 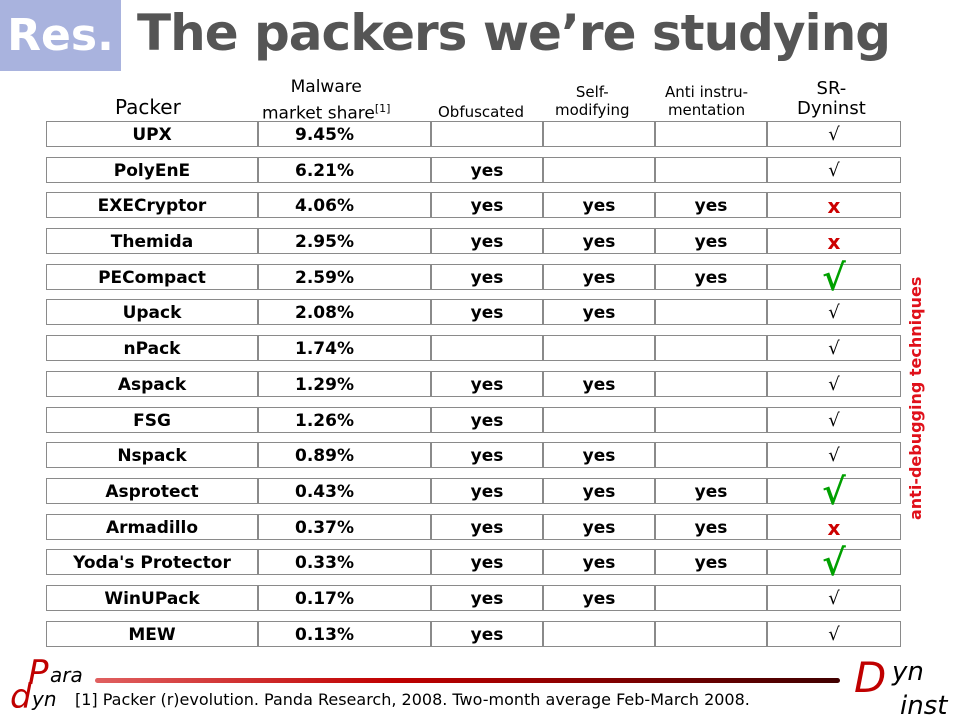 I want to click on table-row: Asprotect 0.43% yes yes yes √, so click(x=473, y=491).